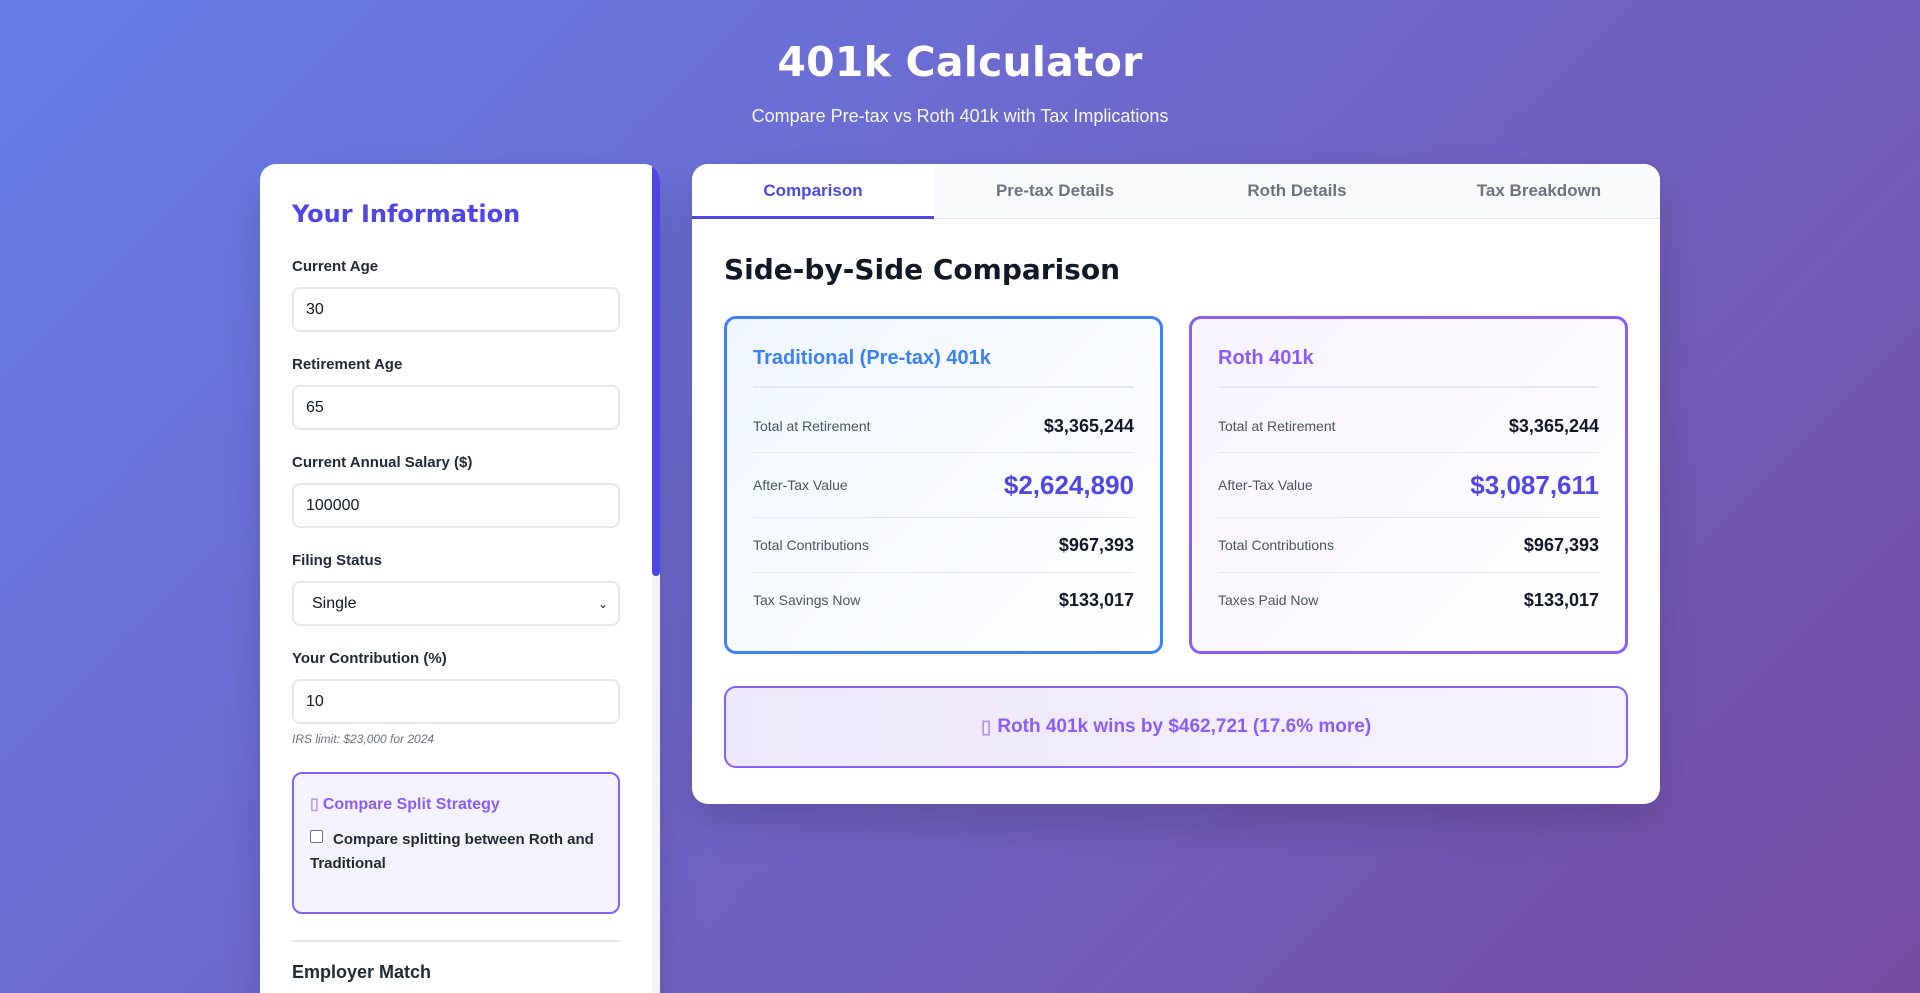 This screenshot has width=1920, height=993. What do you see at coordinates (943, 367) in the screenshot?
I see `traditional-card-title: Traditional (Pre-tax) 401k` at bounding box center [943, 367].